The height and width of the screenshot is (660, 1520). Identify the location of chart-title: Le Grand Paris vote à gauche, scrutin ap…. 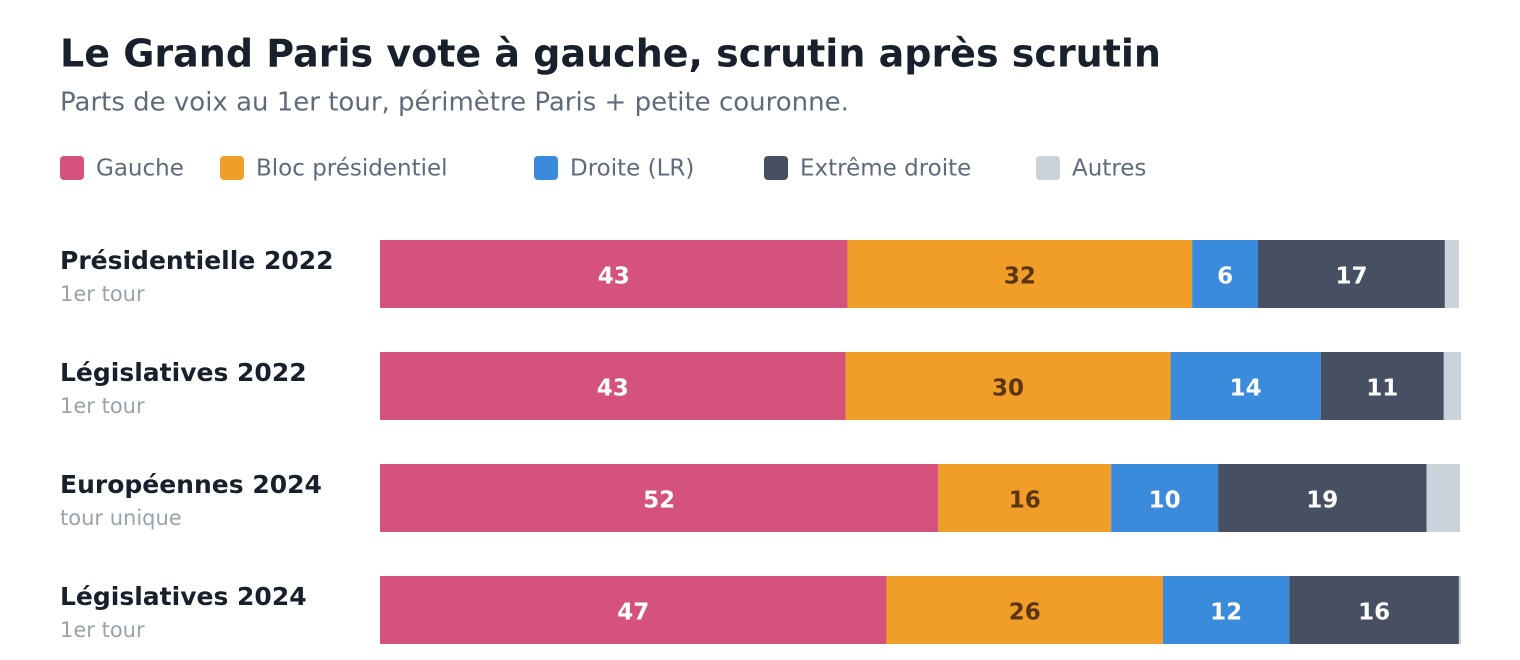
(610, 54).